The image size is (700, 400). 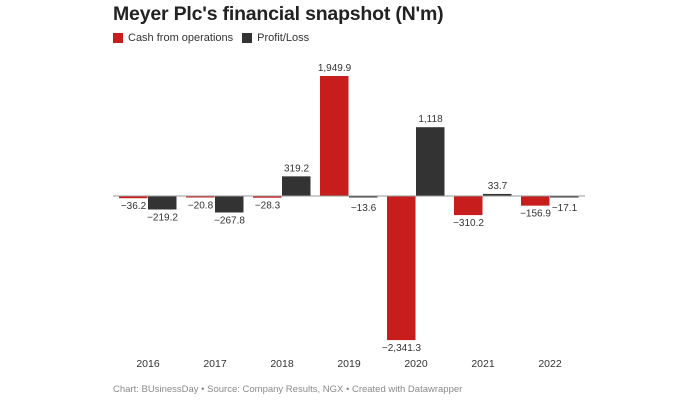 I want to click on data-label: −13.6, so click(x=364, y=208).